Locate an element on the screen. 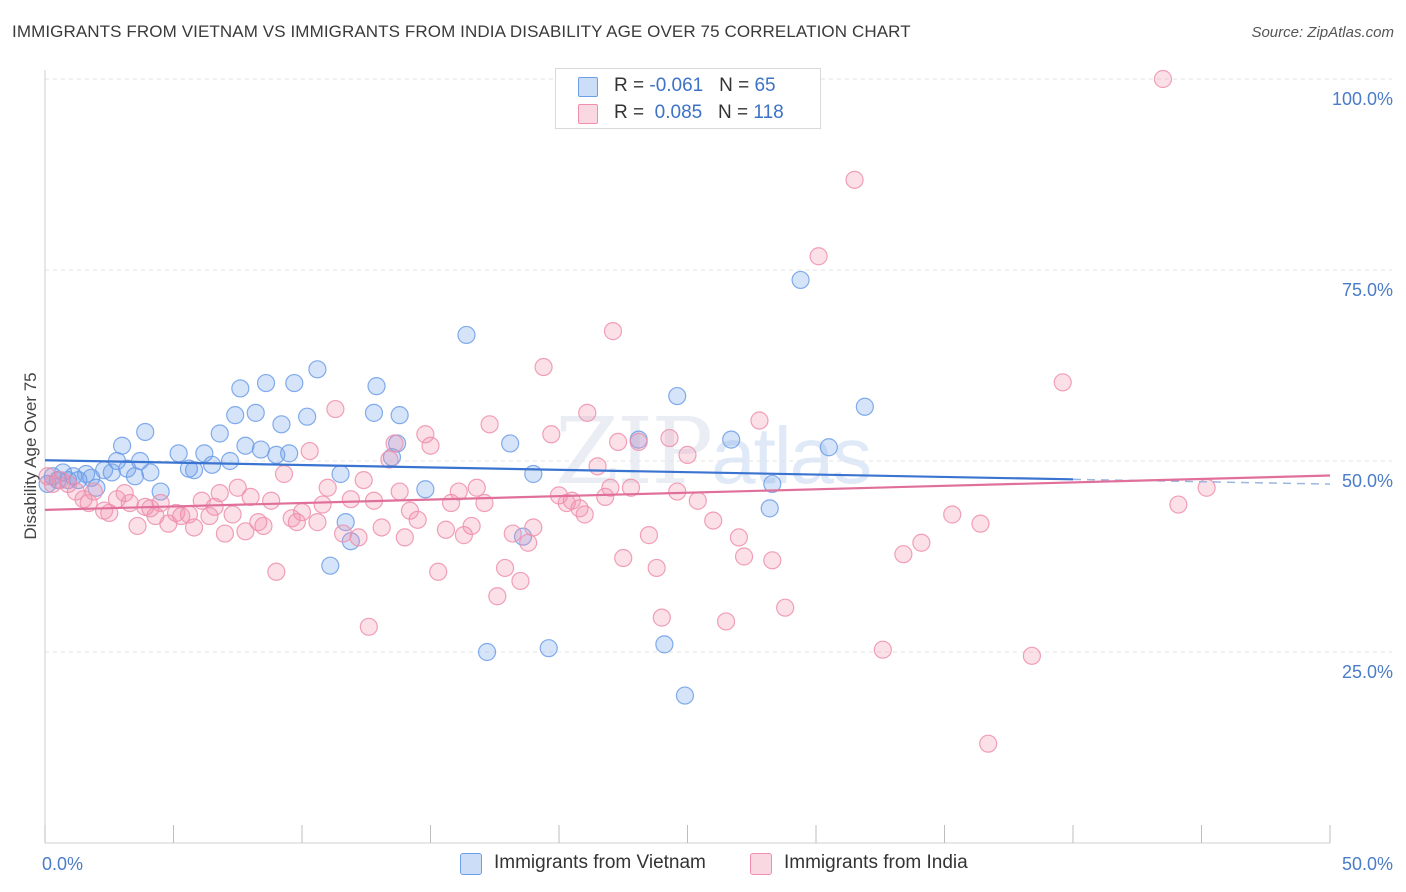 The height and width of the screenshot is (892, 1406). y-tick-label-1: 50.0% is located at coordinates (1367, 481).